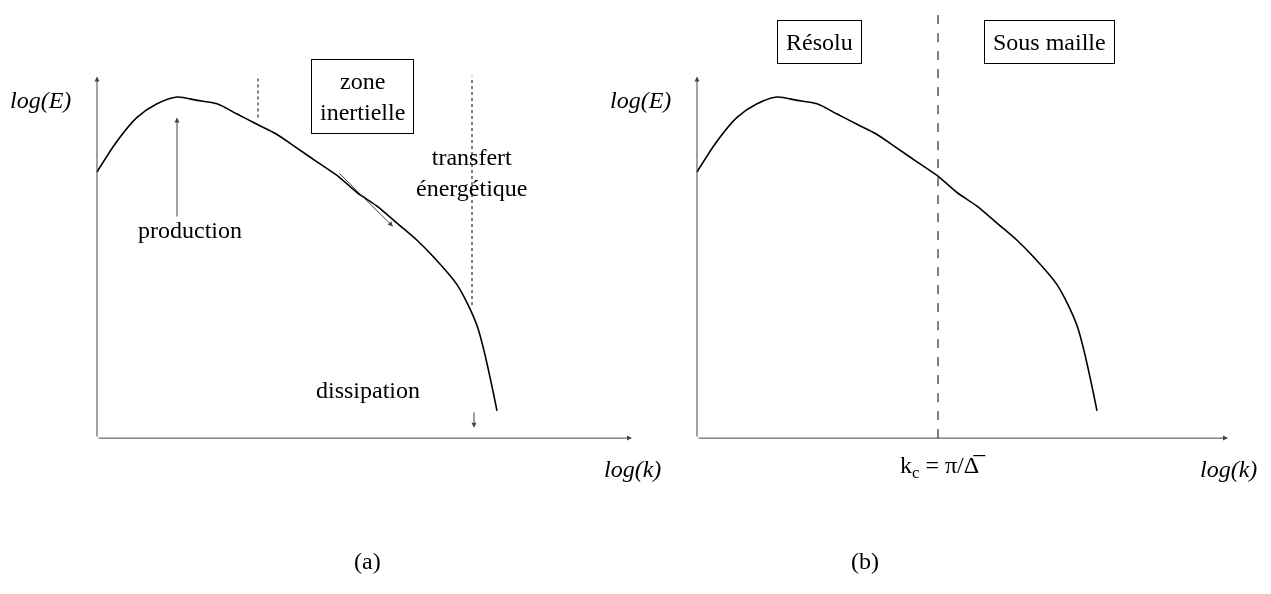 The image size is (1271, 594). What do you see at coordinates (363, 97) in the screenshot?
I see `annotation: zone inertielle` at bounding box center [363, 97].